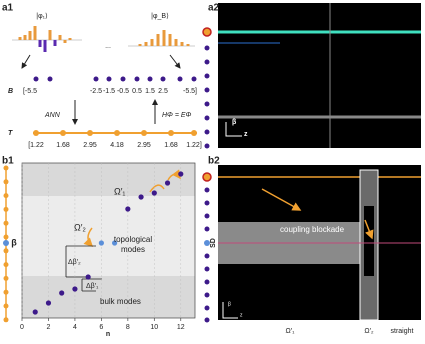  What do you see at coordinates (133, 239) in the screenshot?
I see `annotation: topological` at bounding box center [133, 239].